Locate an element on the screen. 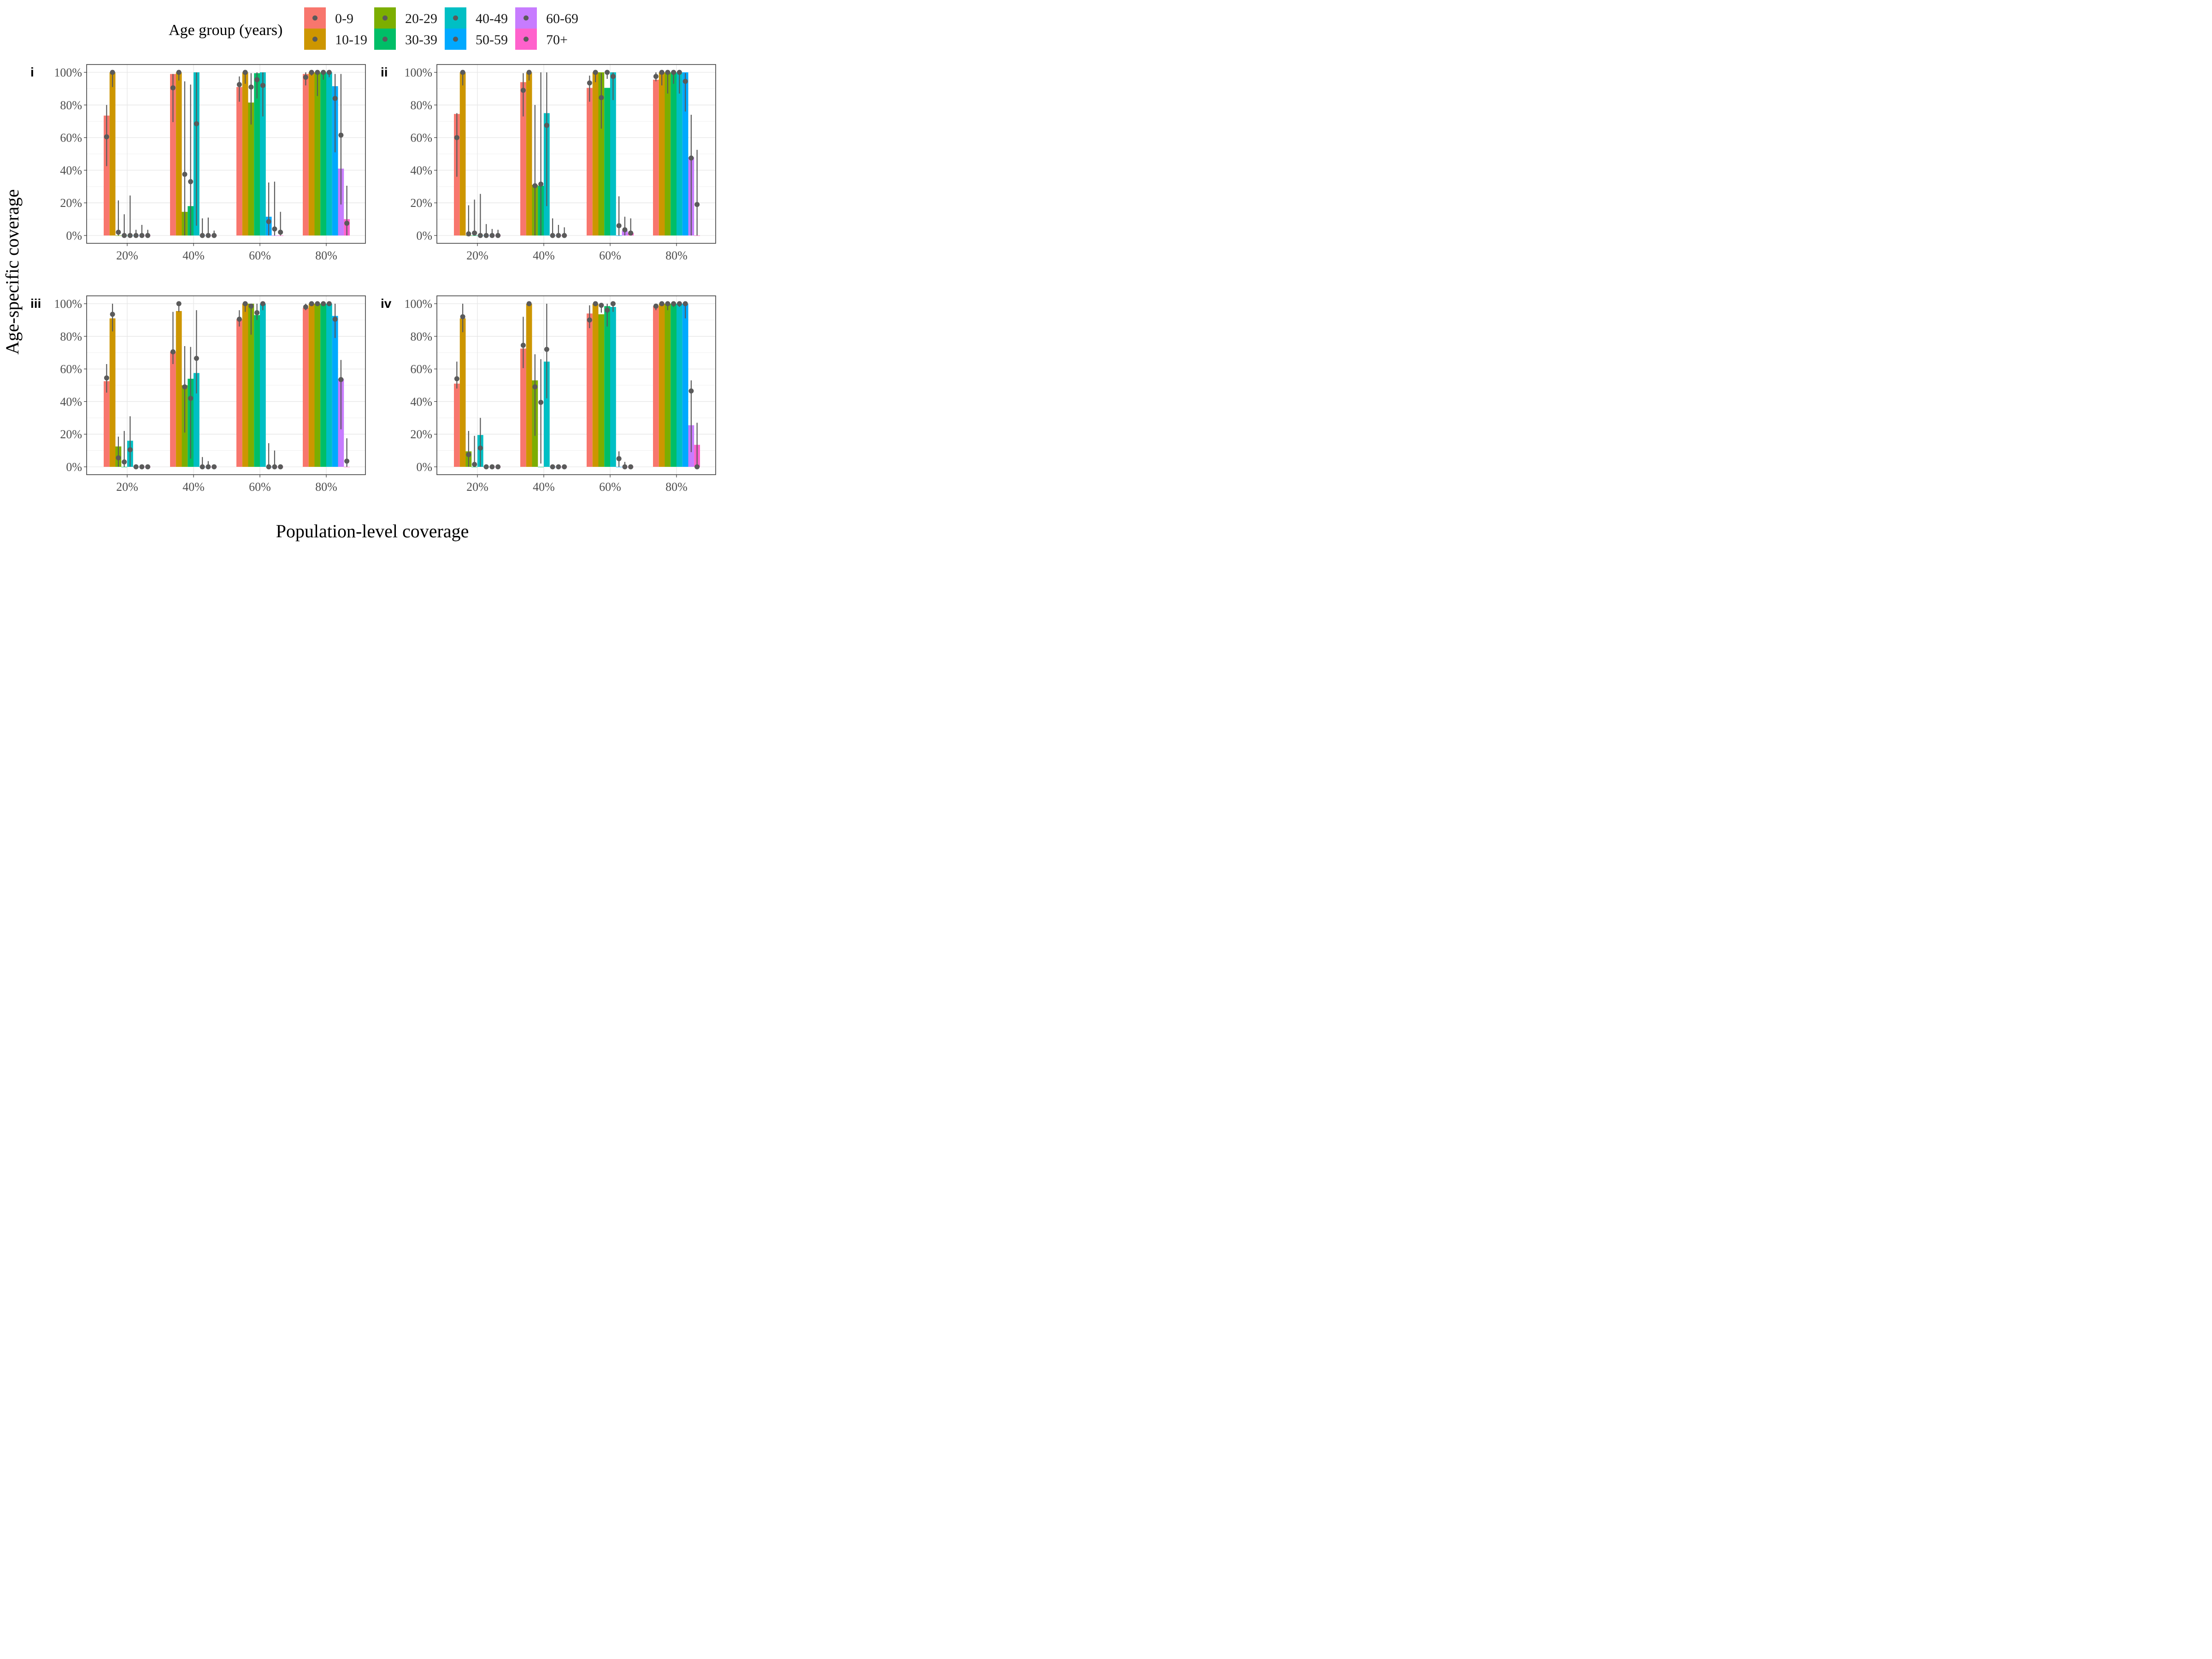  panel-border is located at coordinates (576, 385).